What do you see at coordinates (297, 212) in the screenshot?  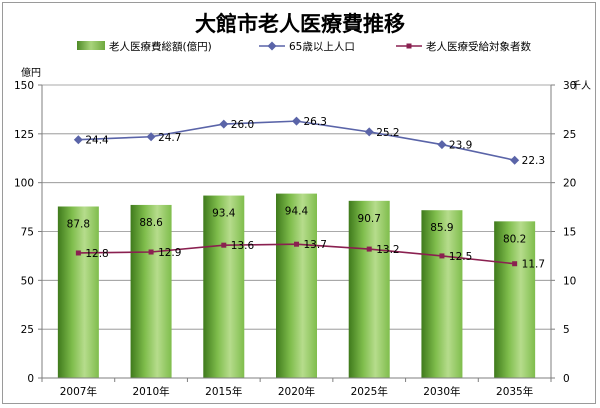 I see `bar-data-label: 94.4` at bounding box center [297, 212].